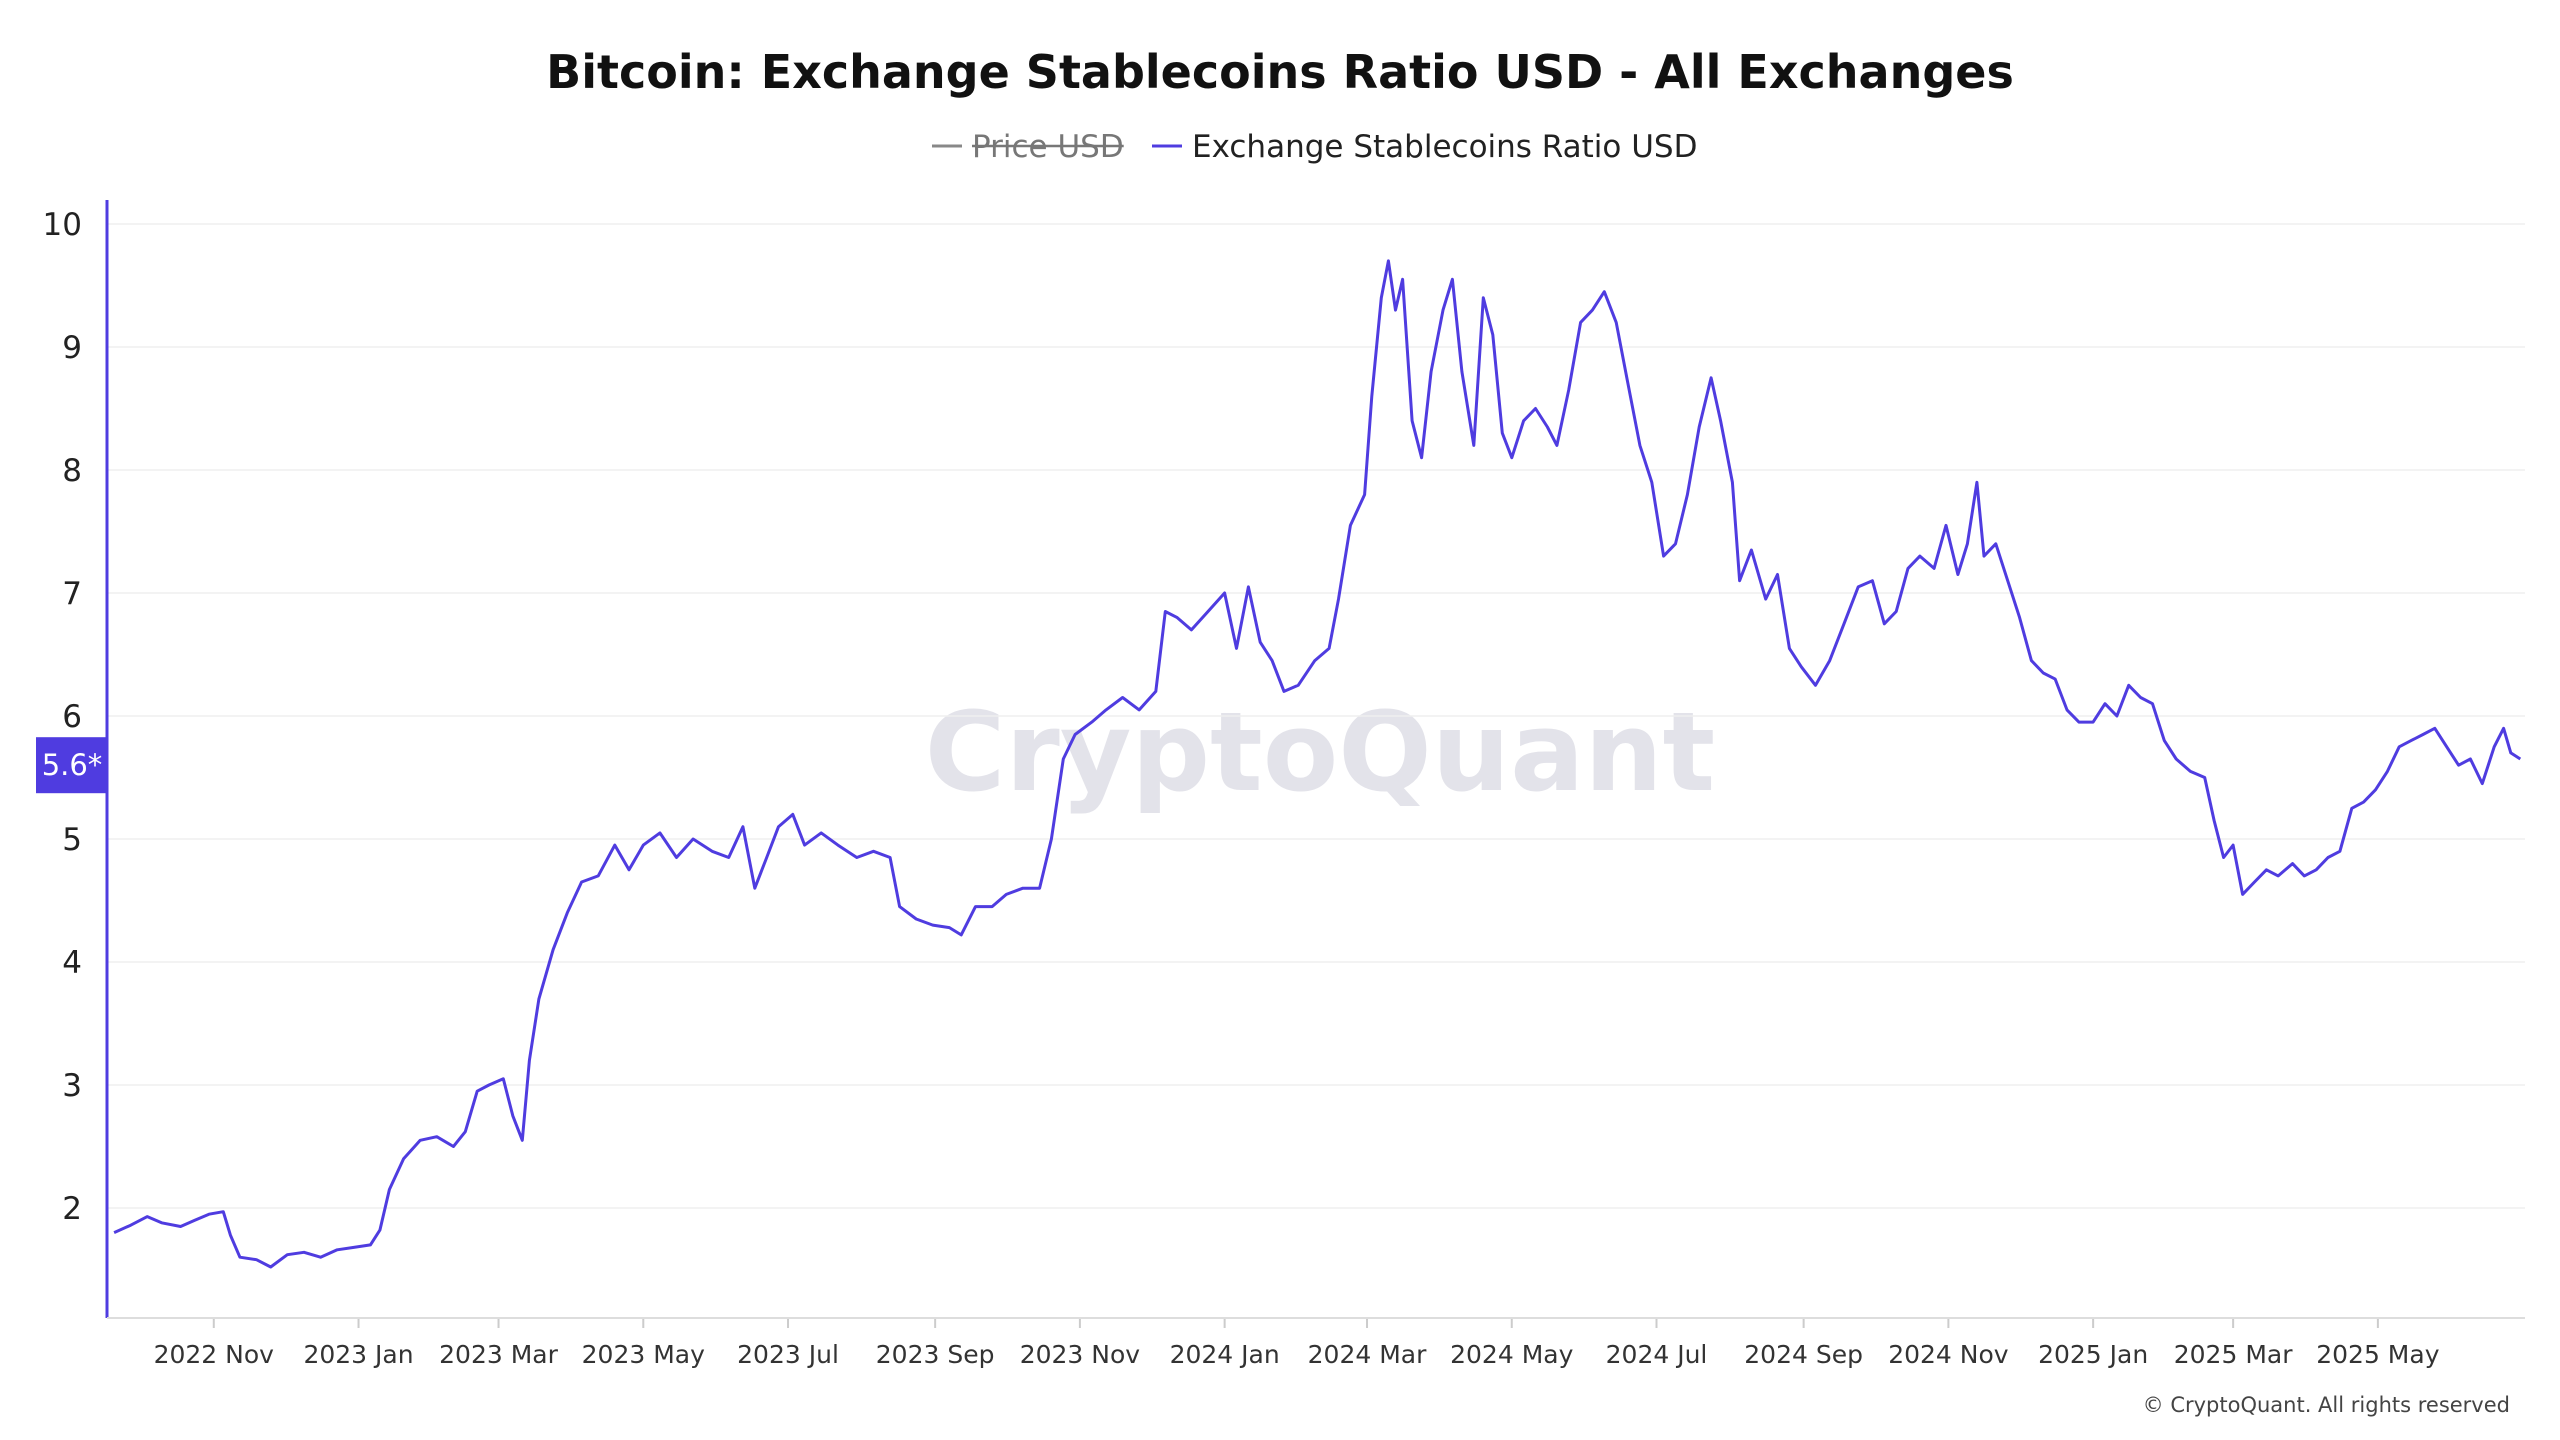 The width and height of the screenshot is (2560, 1440). Describe the element at coordinates (2377, 1354) in the screenshot. I see `x-tick-label-15: 2025 May` at that location.